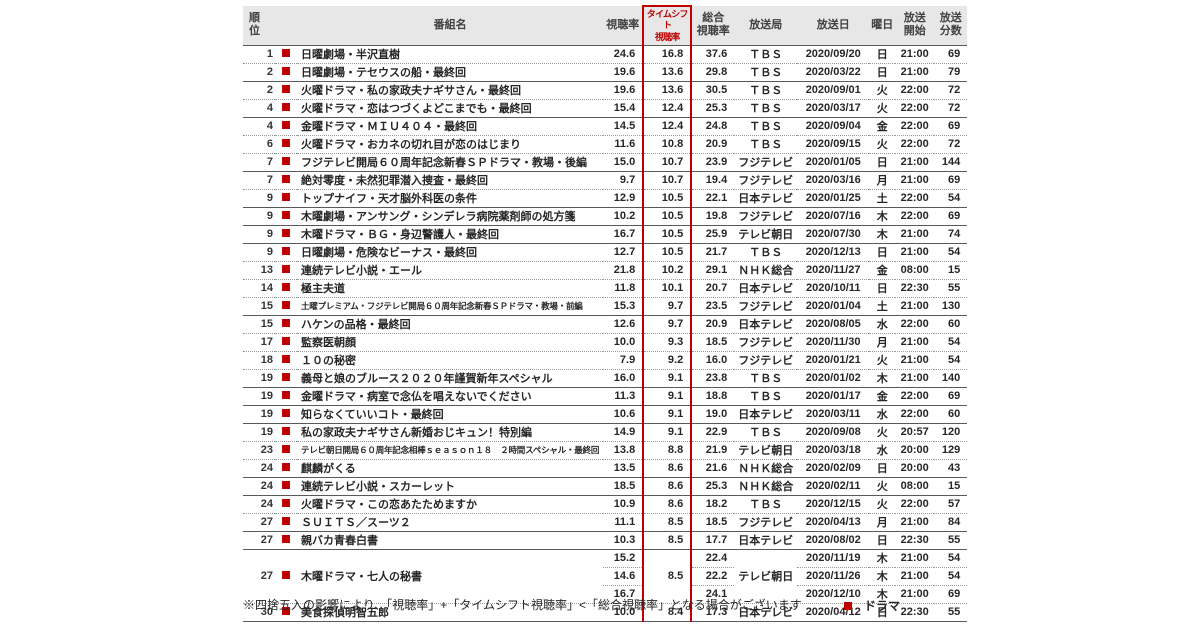 Image resolution: width=1200 pixels, height=630 pixels. I want to click on timeshift-rating-cell: 8.8, so click(667, 450).